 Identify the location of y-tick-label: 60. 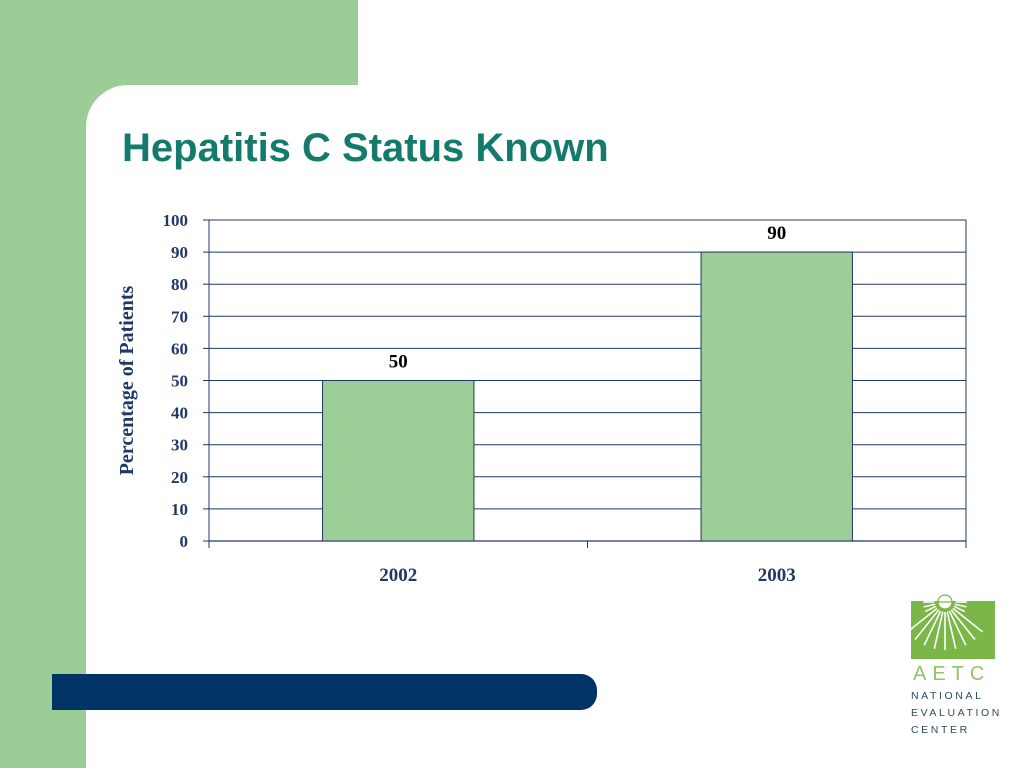
(179, 348).